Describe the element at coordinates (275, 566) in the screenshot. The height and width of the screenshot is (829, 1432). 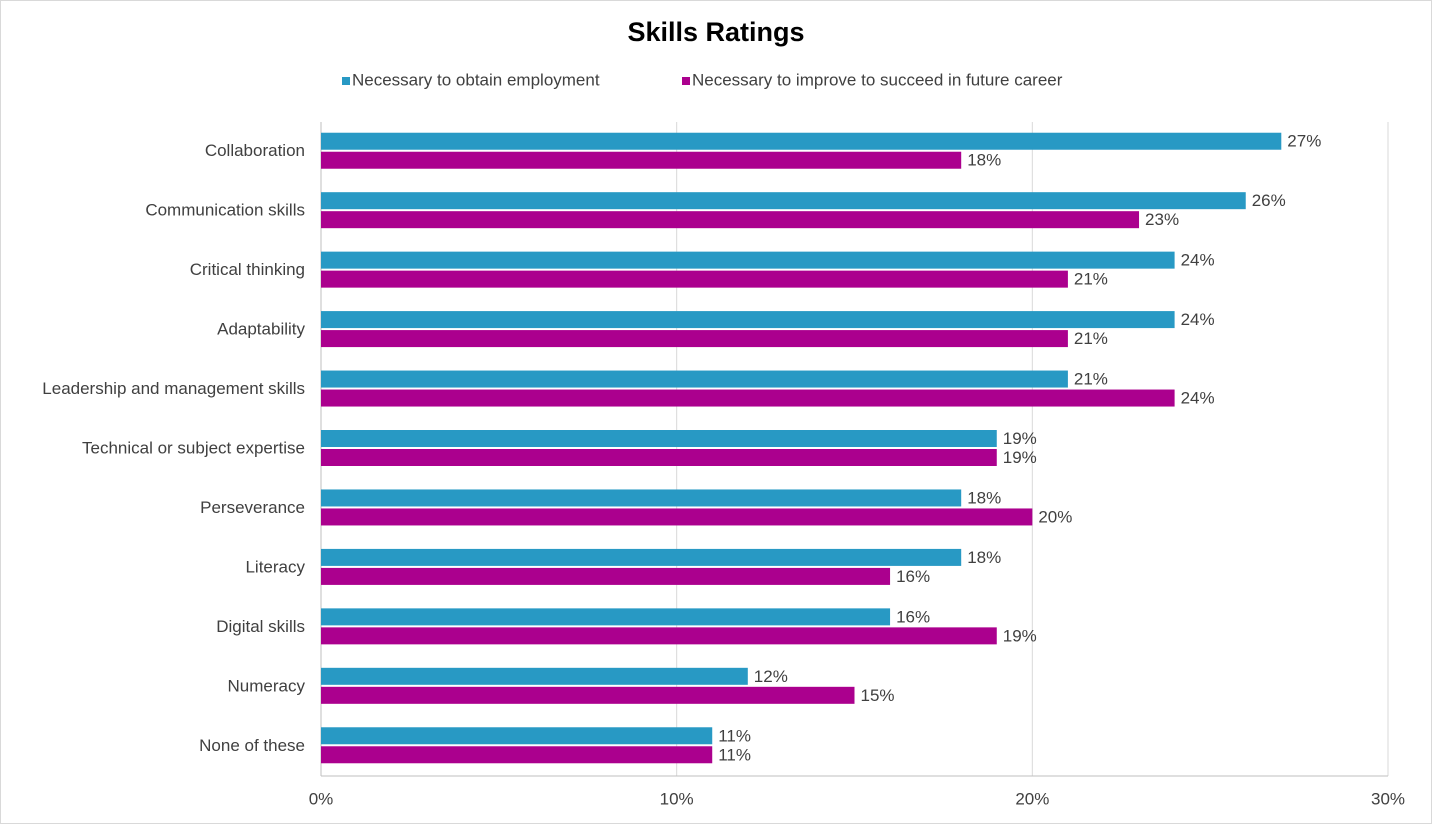
I see `y-tick-label: Literacy` at that location.